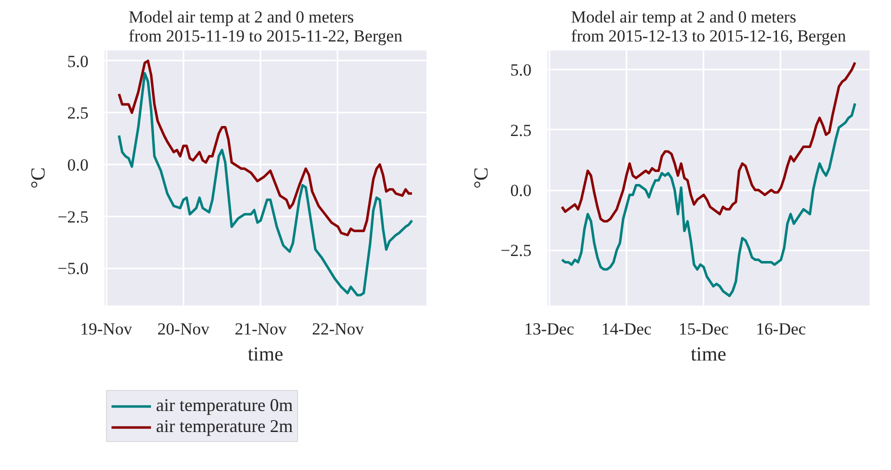 Image resolution: width=891 pixels, height=470 pixels. Describe the element at coordinates (261, 329) in the screenshot. I see `x-tick-label: 21-Nov` at that location.